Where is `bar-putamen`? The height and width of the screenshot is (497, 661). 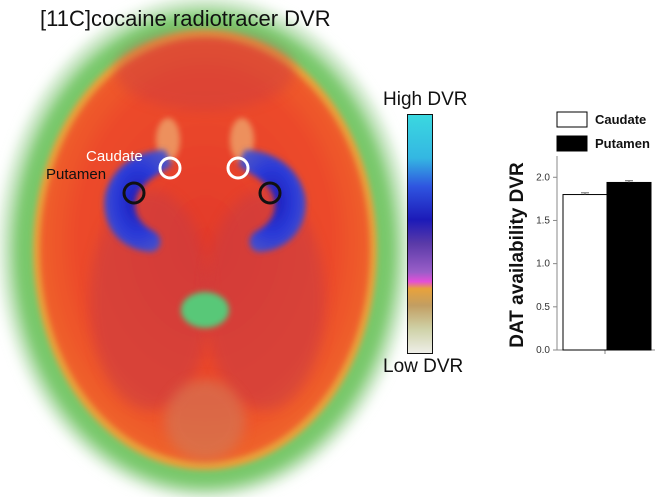
bar-putamen is located at coordinates (629, 266).